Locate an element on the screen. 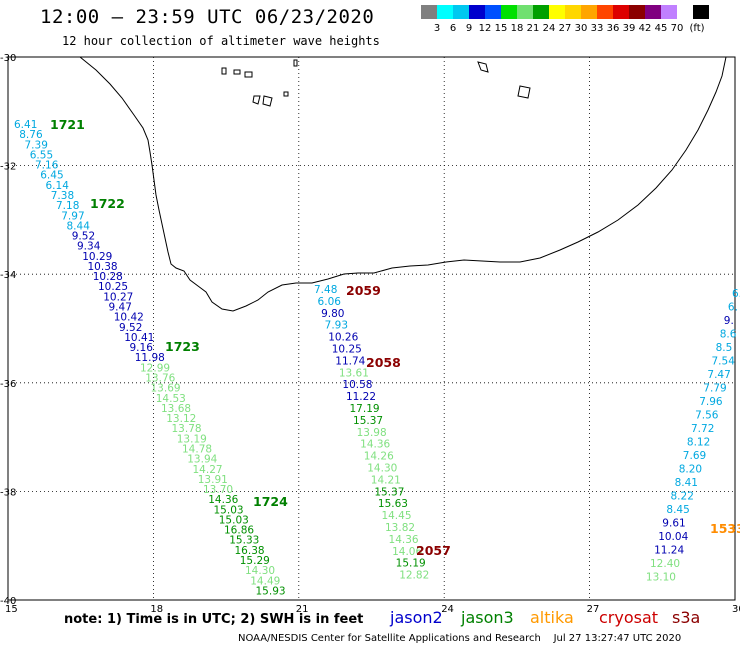 This screenshot has height=650, width=740. legend-label: 45 is located at coordinates (661, 28).